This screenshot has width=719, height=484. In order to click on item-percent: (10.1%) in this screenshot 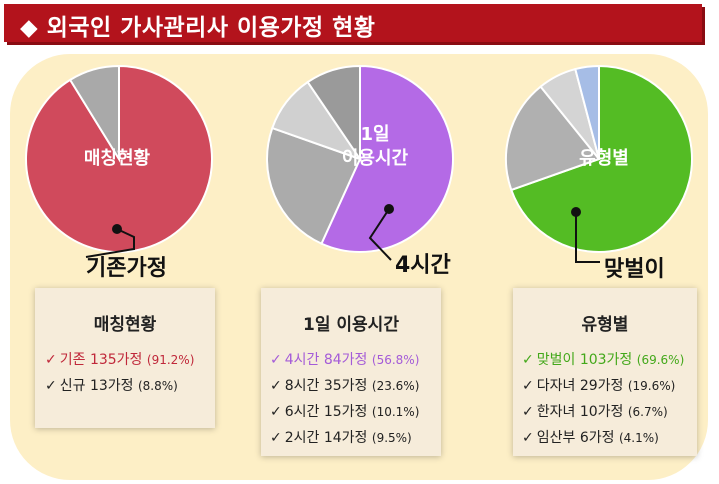, I will do `click(395, 412)`.